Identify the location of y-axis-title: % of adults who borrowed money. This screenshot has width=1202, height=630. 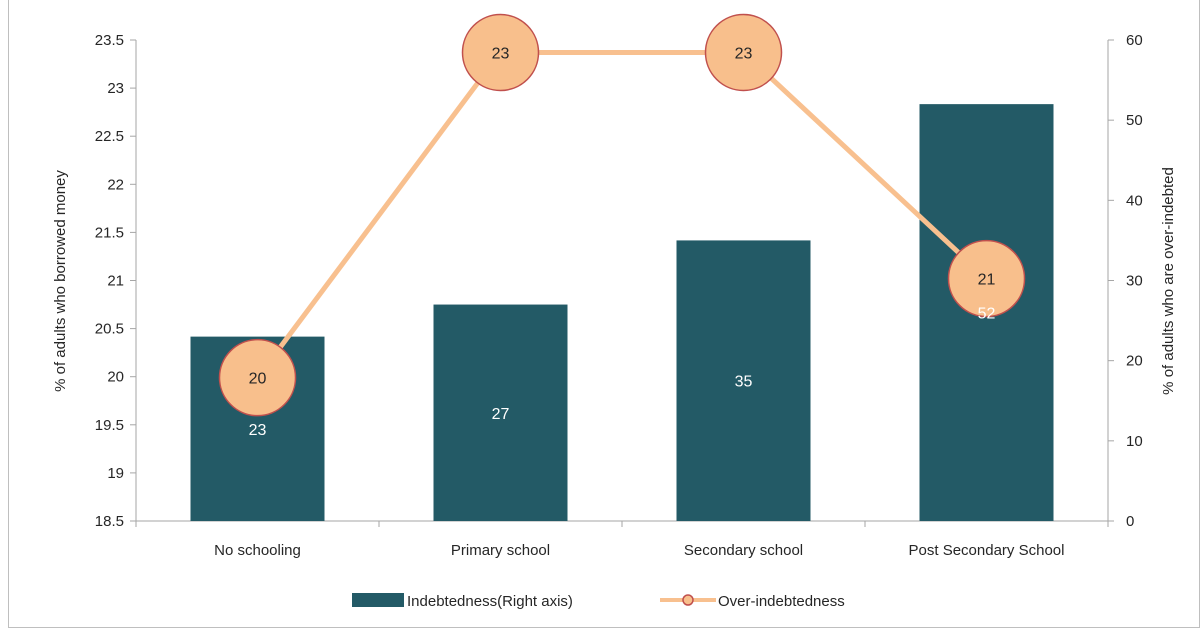
(60, 281).